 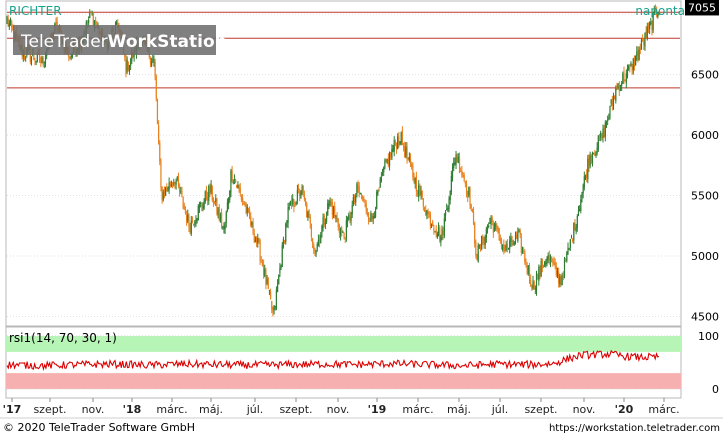 I want to click on svg-text: TeleTraderWorkStation, so click(x=123, y=42).